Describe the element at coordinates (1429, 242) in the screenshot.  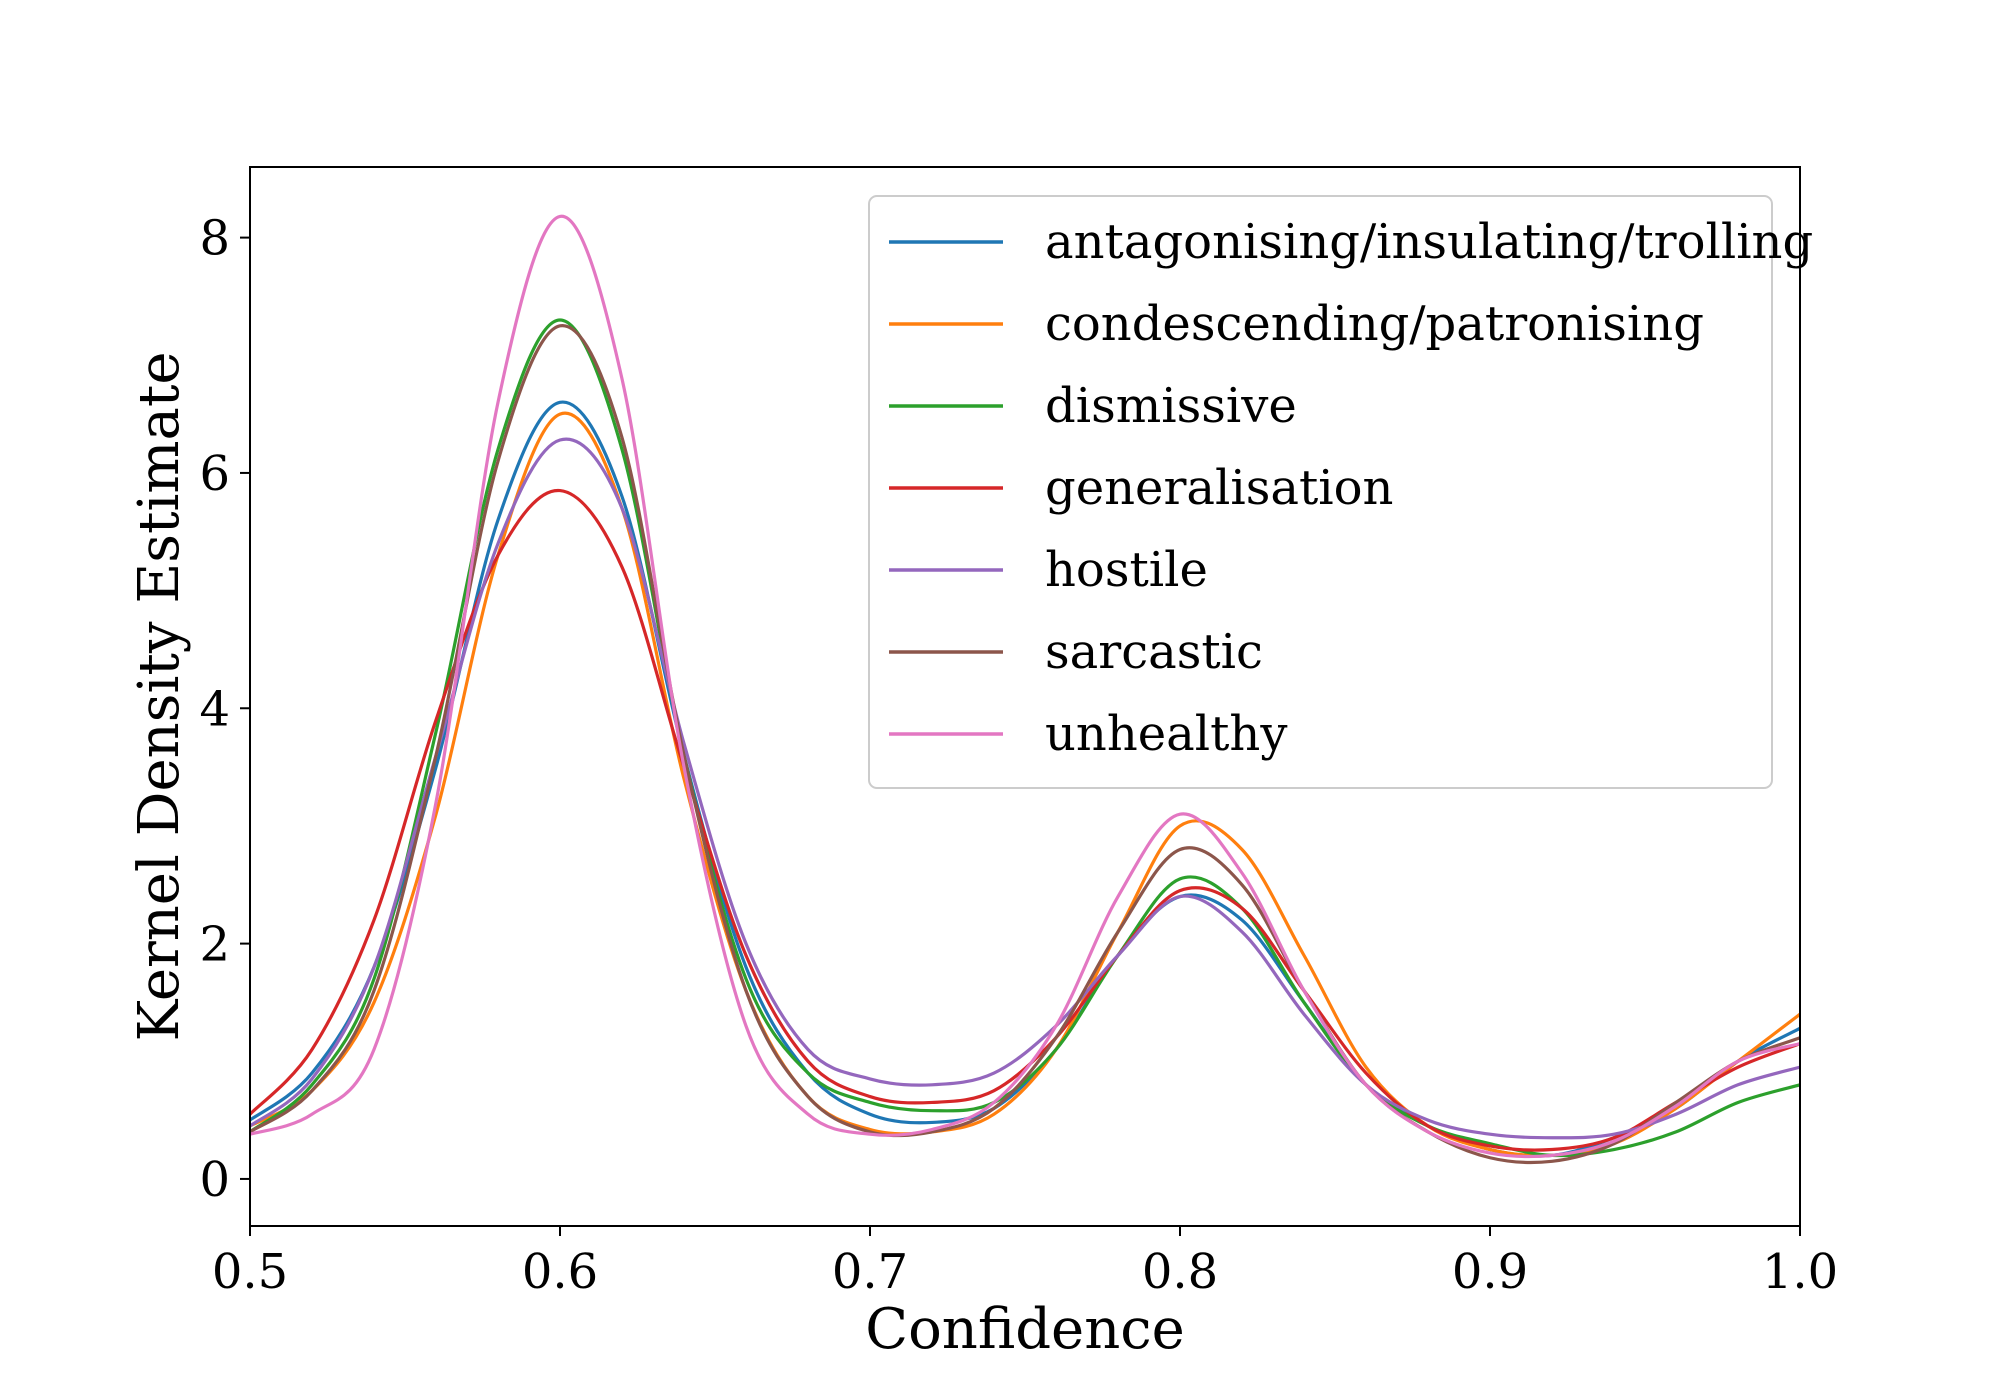
I see `legend-label: antagonising/insulating/trolling` at that location.